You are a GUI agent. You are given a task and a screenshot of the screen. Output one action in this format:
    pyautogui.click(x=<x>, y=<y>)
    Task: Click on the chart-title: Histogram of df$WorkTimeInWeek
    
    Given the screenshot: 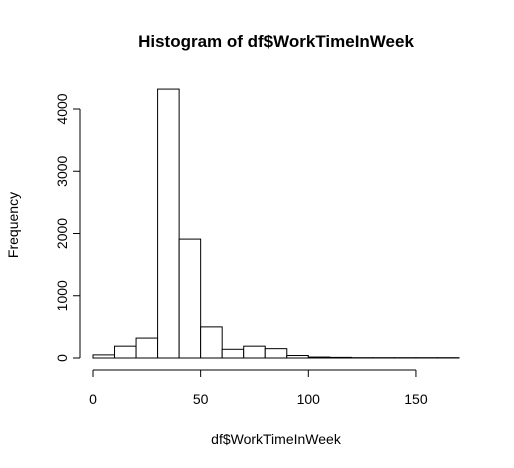 What is the action you would take?
    pyautogui.click(x=276, y=41)
    